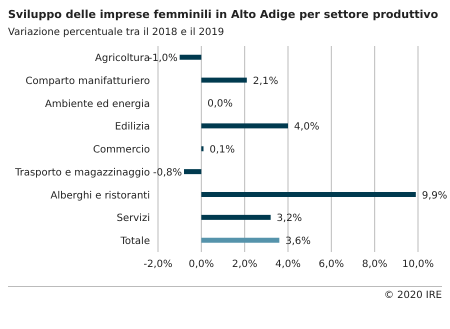  Describe the element at coordinates (134, 242) in the screenshot. I see `y-tick-label: Totale` at that location.